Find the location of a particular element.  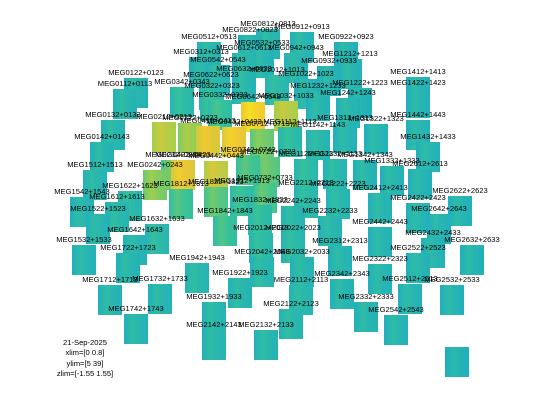

sensor-label: MEG2242+2243 is located at coordinates (293, 200).